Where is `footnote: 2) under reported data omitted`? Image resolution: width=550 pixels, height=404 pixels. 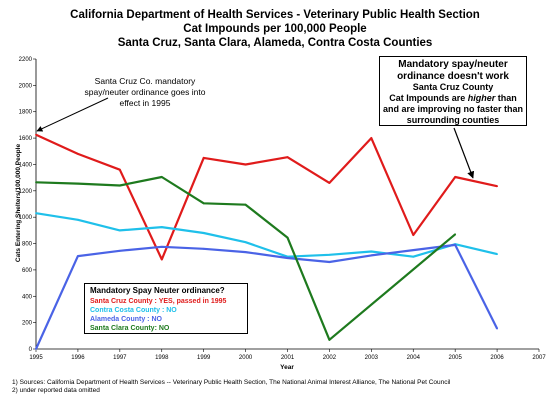
footnote: 2) under reported data omitted is located at coordinates (56, 390).